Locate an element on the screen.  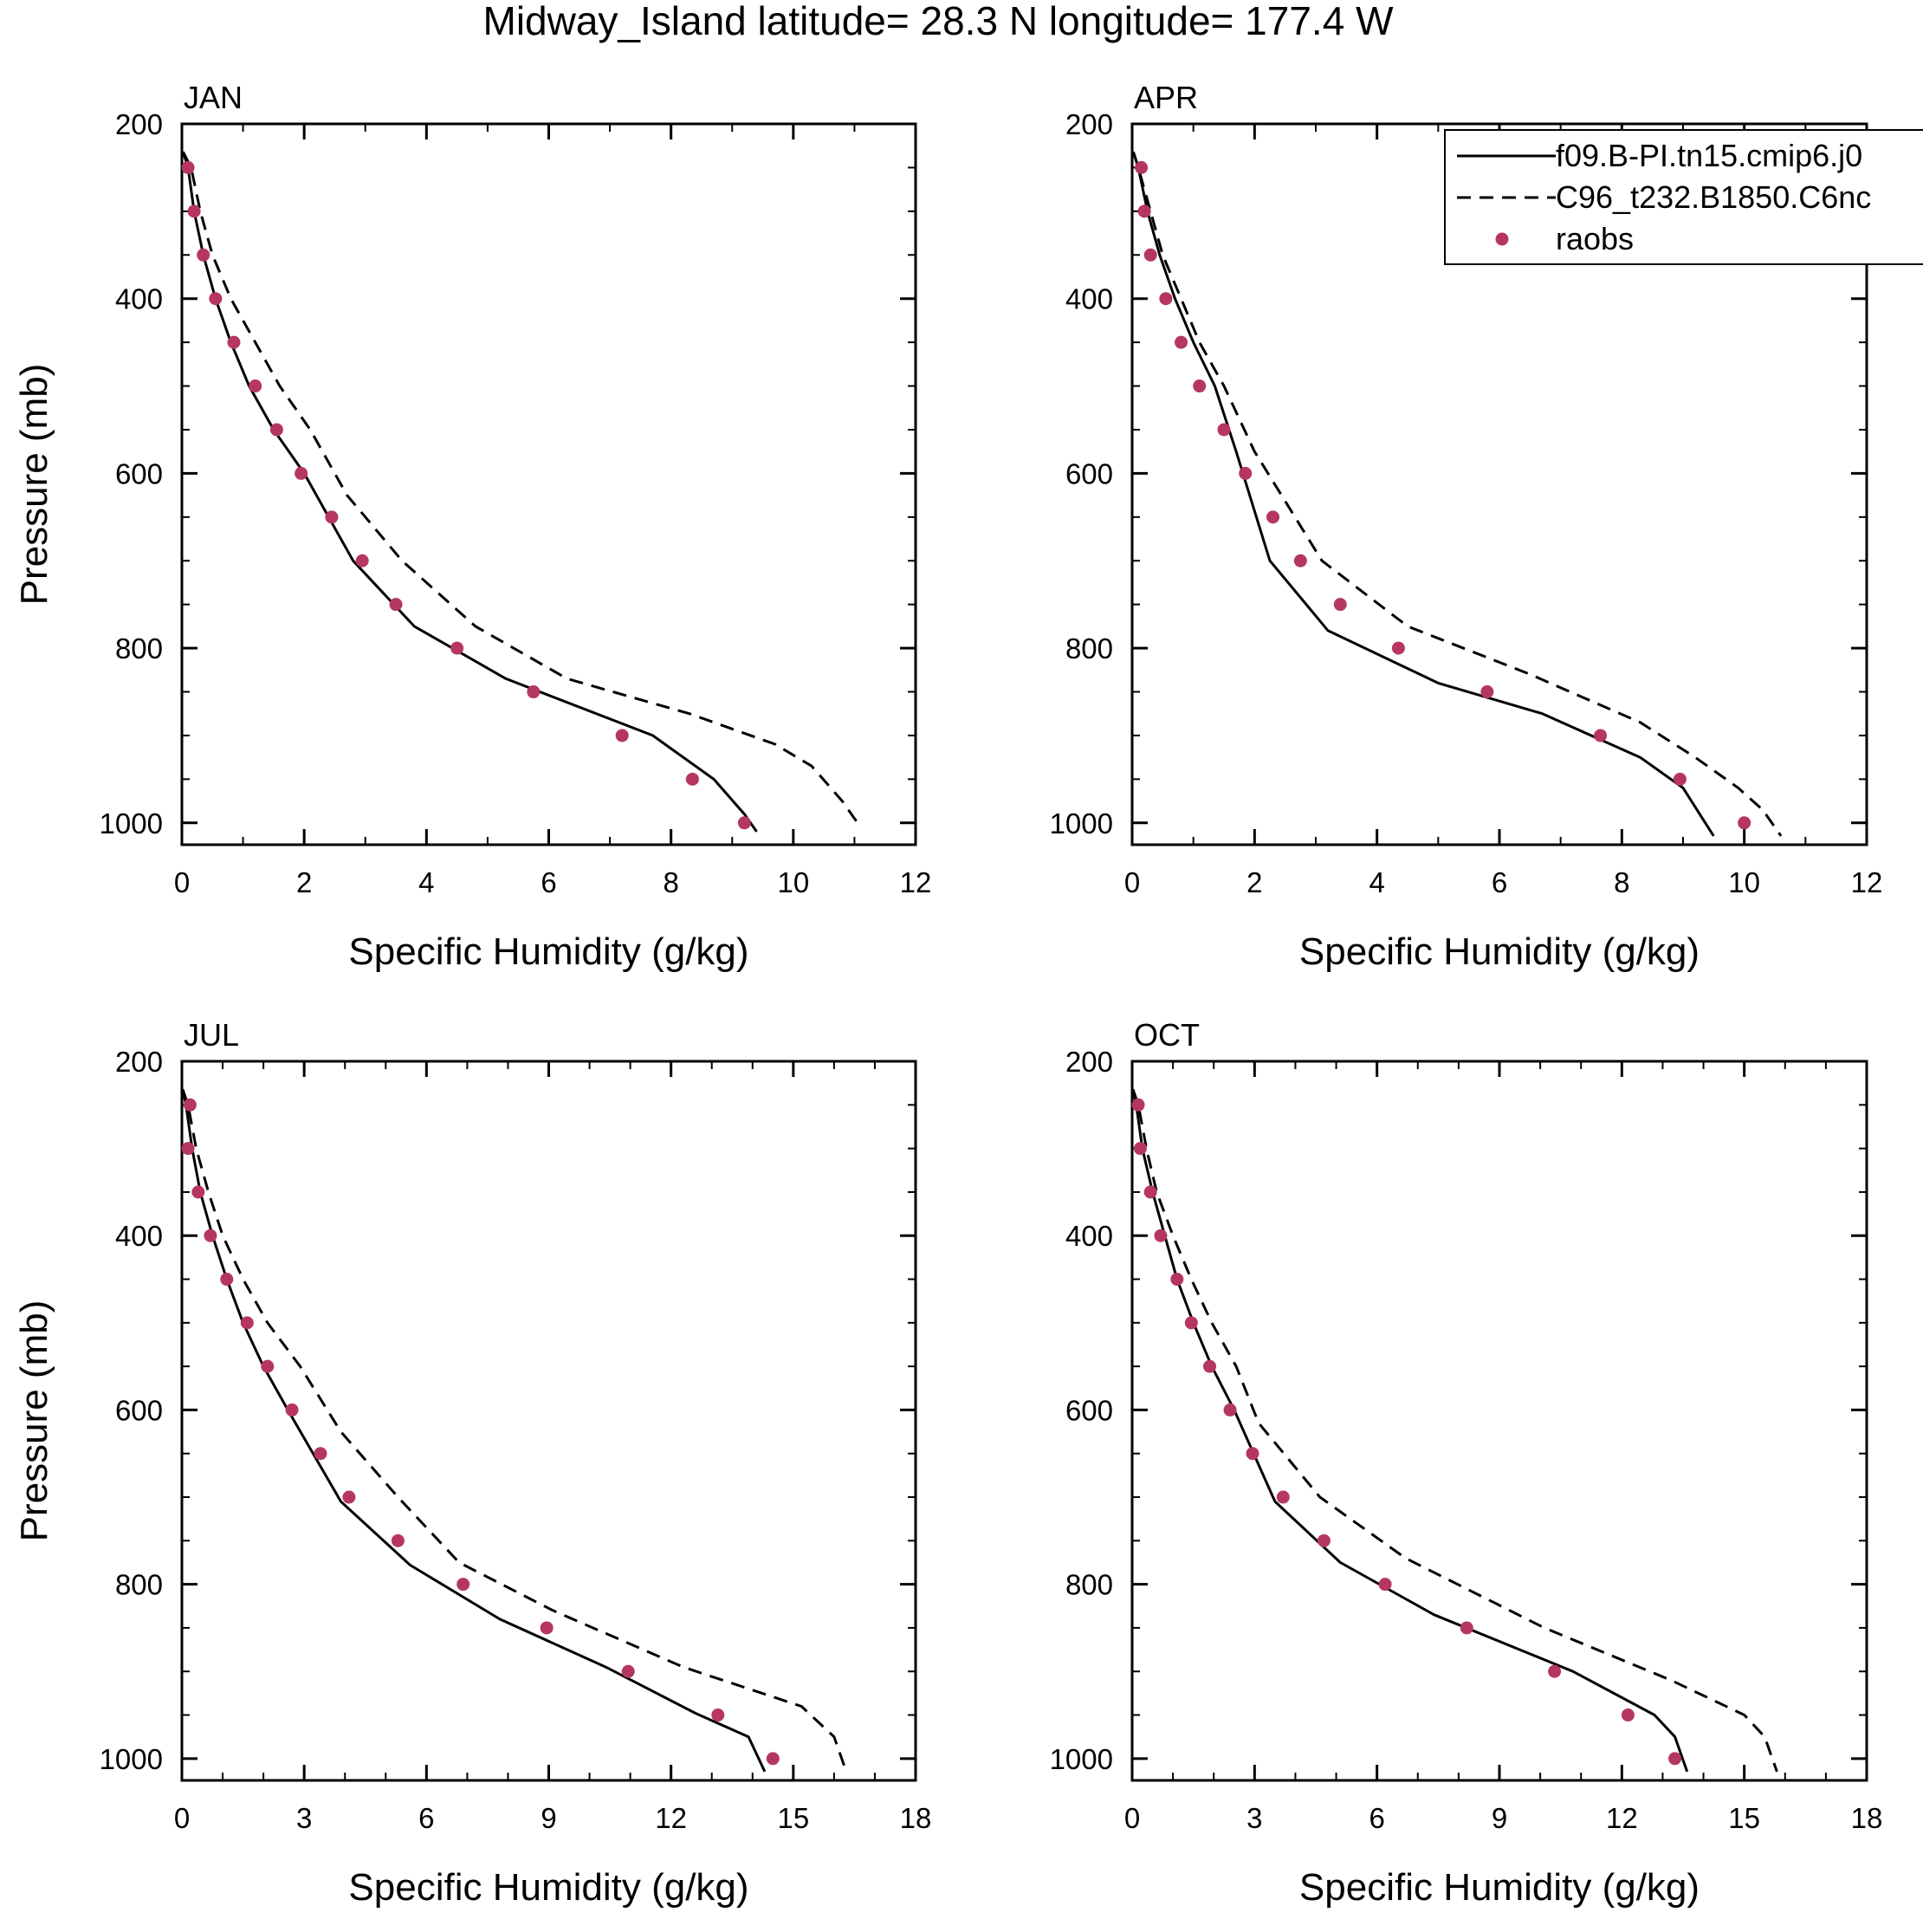
solid-line-jan is located at coordinates (469, 492).